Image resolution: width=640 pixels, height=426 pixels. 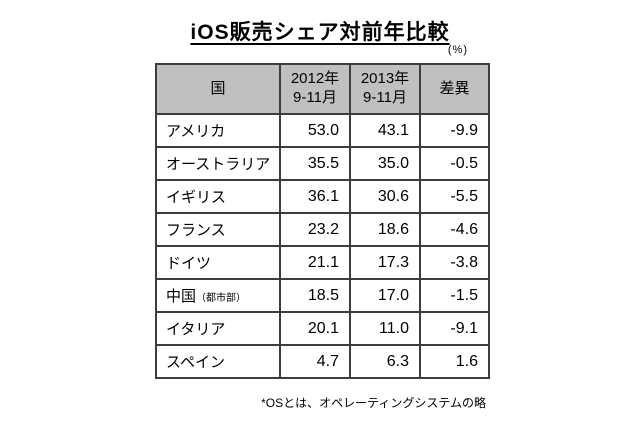 What do you see at coordinates (454, 229) in the screenshot?
I see `diff-cell: -4.6` at bounding box center [454, 229].